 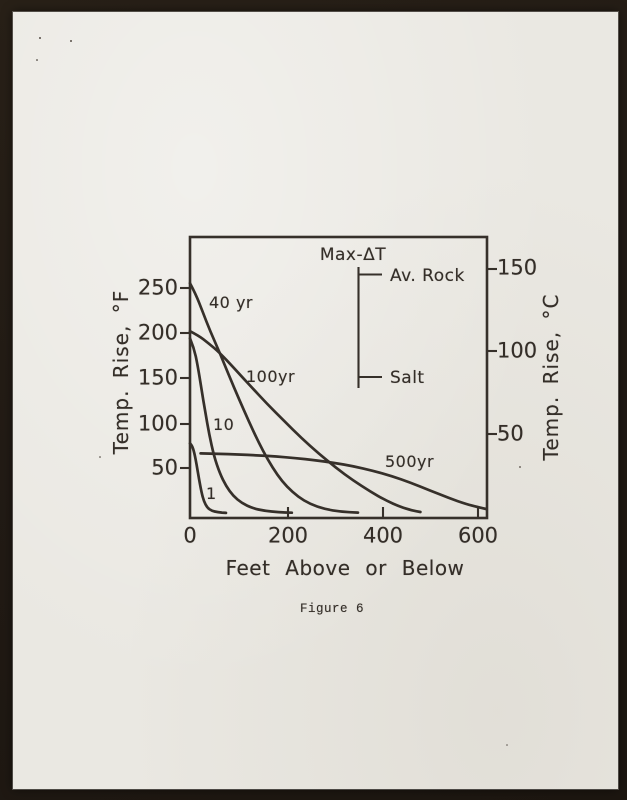 I want to click on y-axis-title-left: Temp. Rise, °F, so click(x=121, y=372).